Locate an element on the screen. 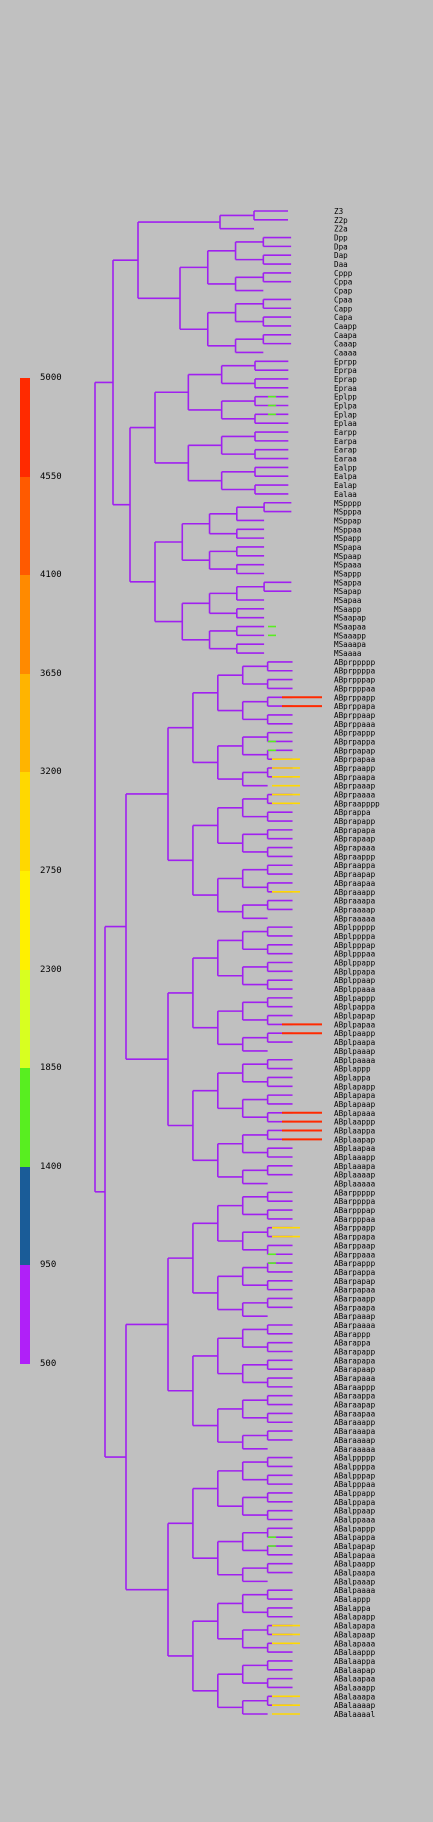 This screenshot has height=1822, width=433. leaf-label: ABarpapaa is located at coordinates (354, 1290).